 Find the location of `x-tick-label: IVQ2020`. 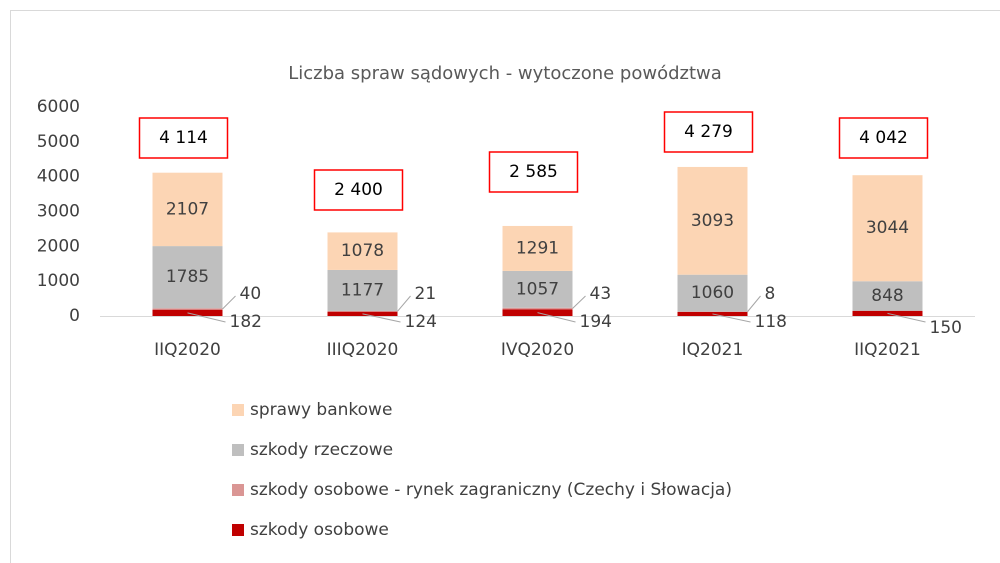

x-tick-label: IVQ2020 is located at coordinates (537, 350).